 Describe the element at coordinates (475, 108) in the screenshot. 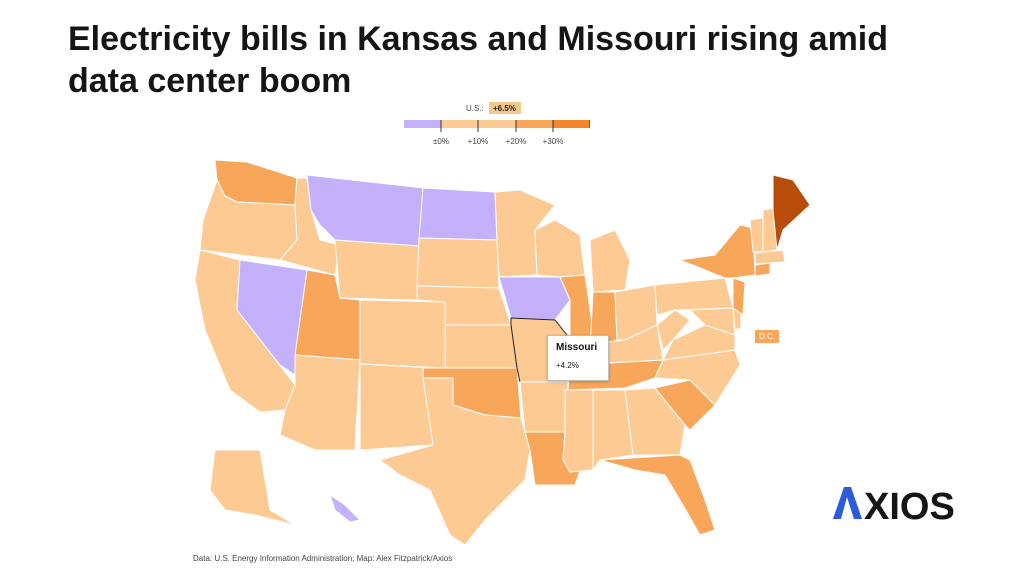

I see `us-label: U.S.:` at that location.